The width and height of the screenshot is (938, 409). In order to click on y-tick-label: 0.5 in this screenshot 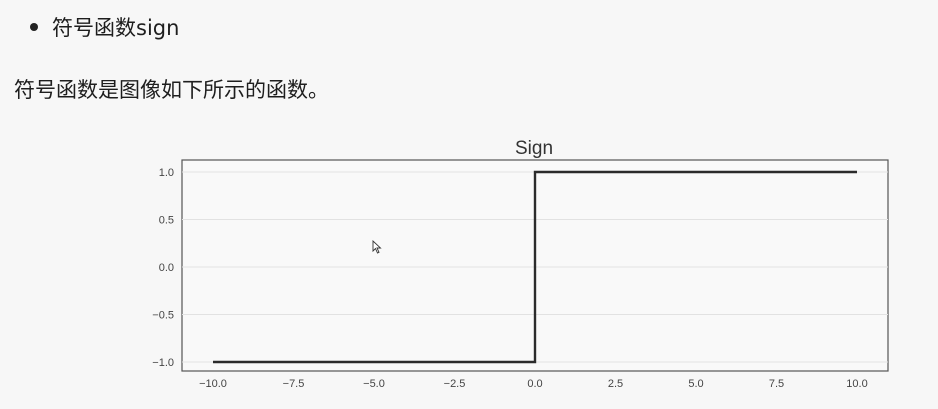, I will do `click(166, 221)`.